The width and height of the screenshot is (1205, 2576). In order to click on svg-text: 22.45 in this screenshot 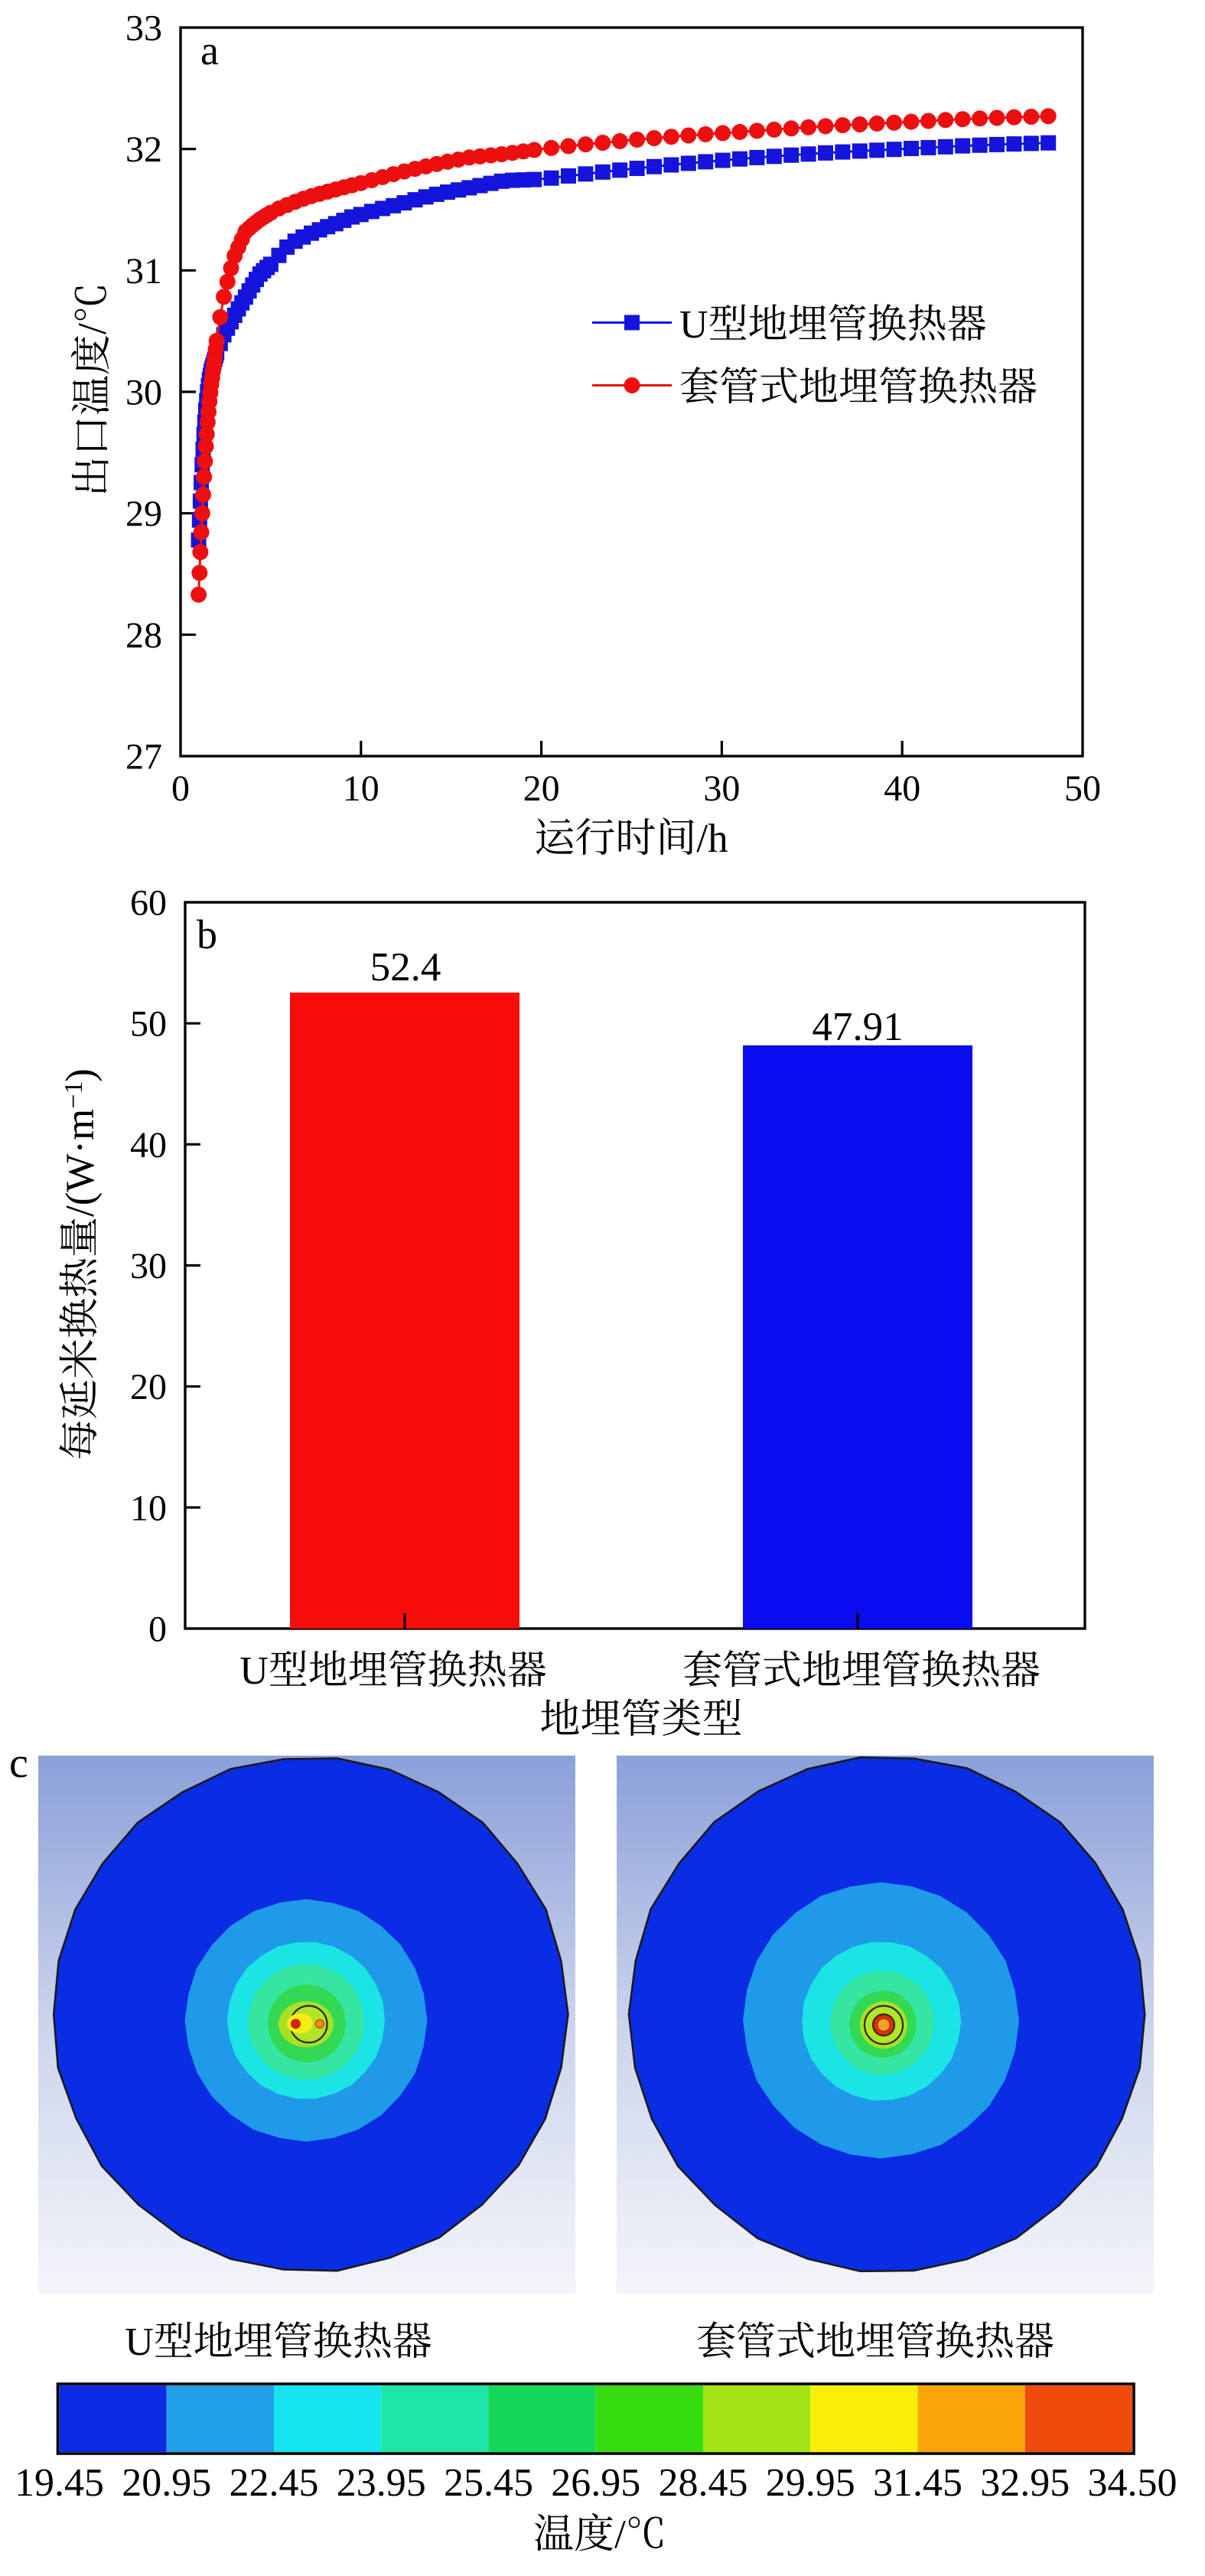, I will do `click(274, 2483)`.